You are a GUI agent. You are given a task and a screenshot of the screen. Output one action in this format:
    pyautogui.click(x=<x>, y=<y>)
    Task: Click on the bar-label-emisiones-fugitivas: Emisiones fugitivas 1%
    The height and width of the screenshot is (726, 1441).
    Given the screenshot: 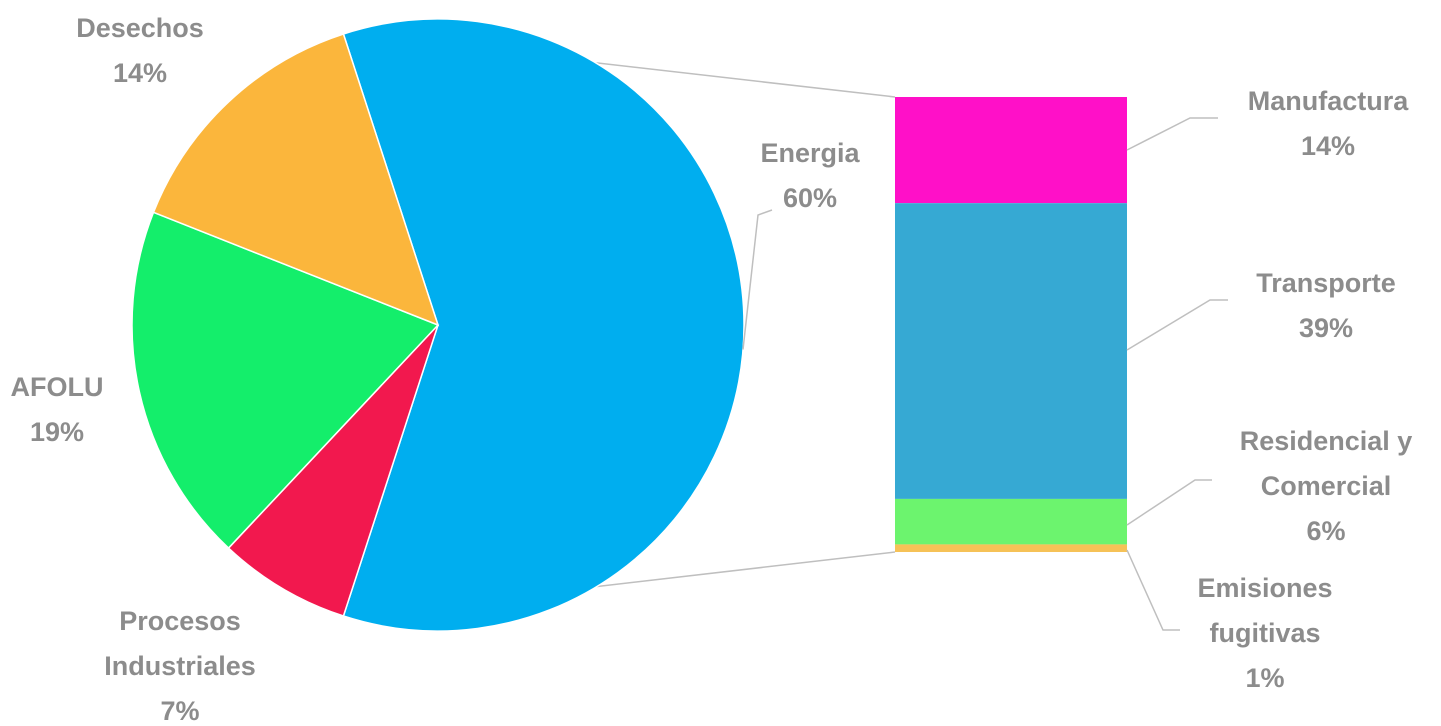 What is the action you would take?
    pyautogui.click(x=1264, y=633)
    